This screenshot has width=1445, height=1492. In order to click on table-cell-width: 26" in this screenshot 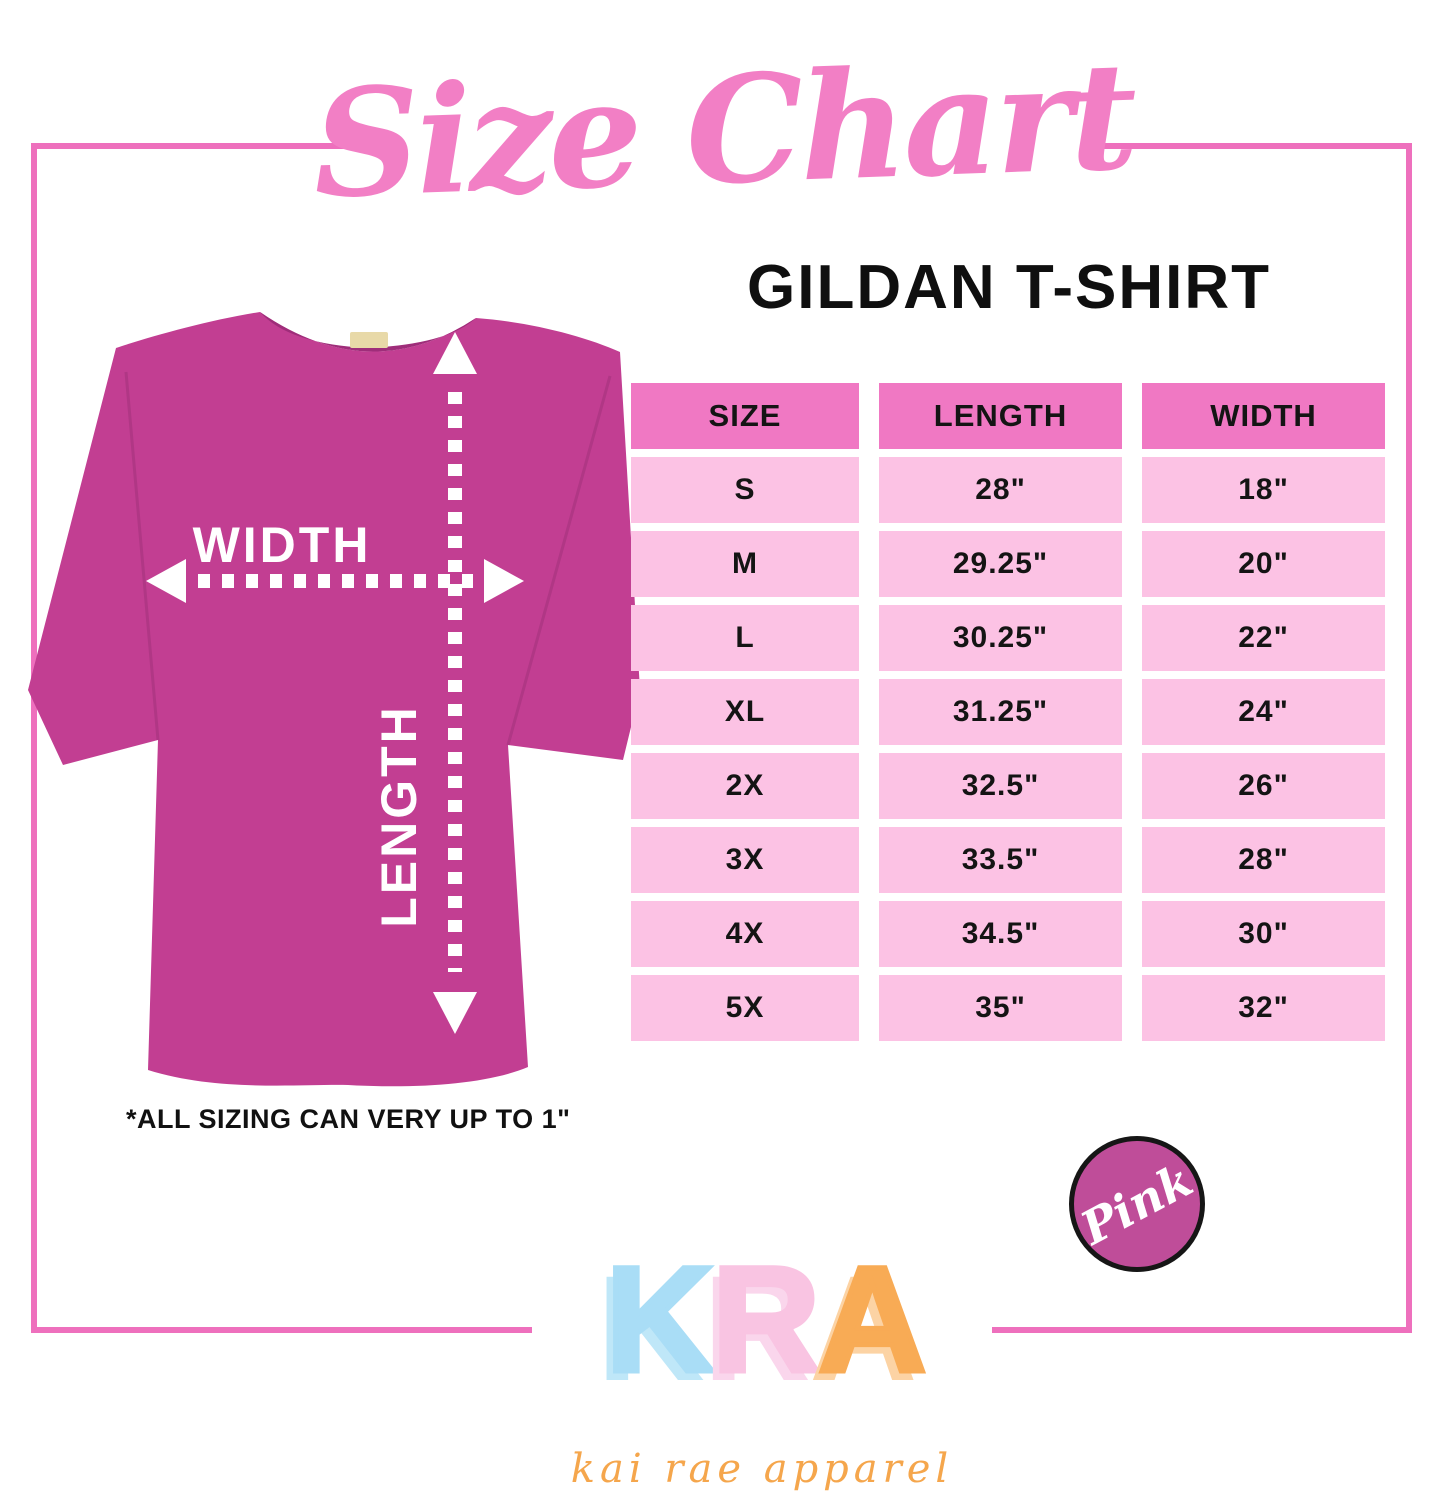, I will do `click(1263, 786)`.